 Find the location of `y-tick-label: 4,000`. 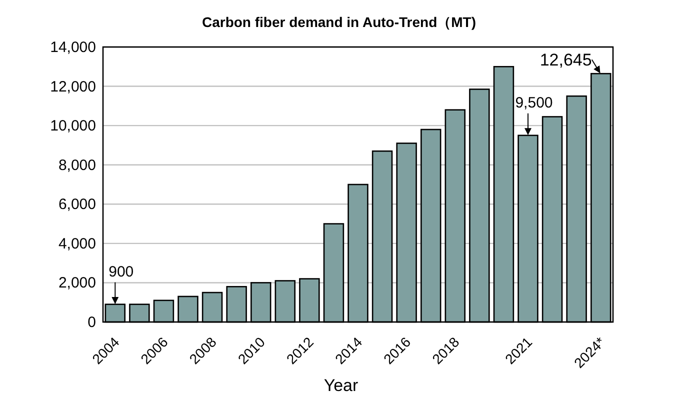

y-tick-label: 4,000 is located at coordinates (77, 243).